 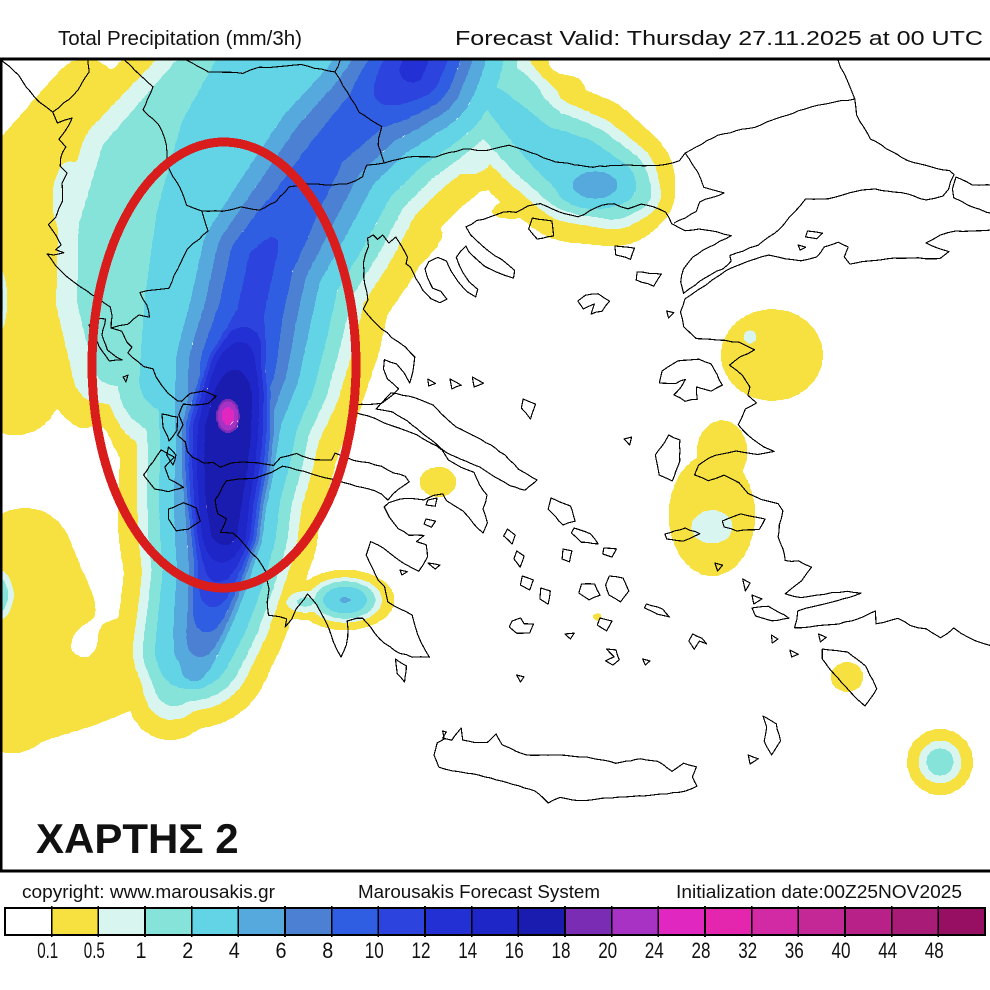 I want to click on svg-text: ΧΑΡΤΗΣ 2, so click(x=137, y=838).